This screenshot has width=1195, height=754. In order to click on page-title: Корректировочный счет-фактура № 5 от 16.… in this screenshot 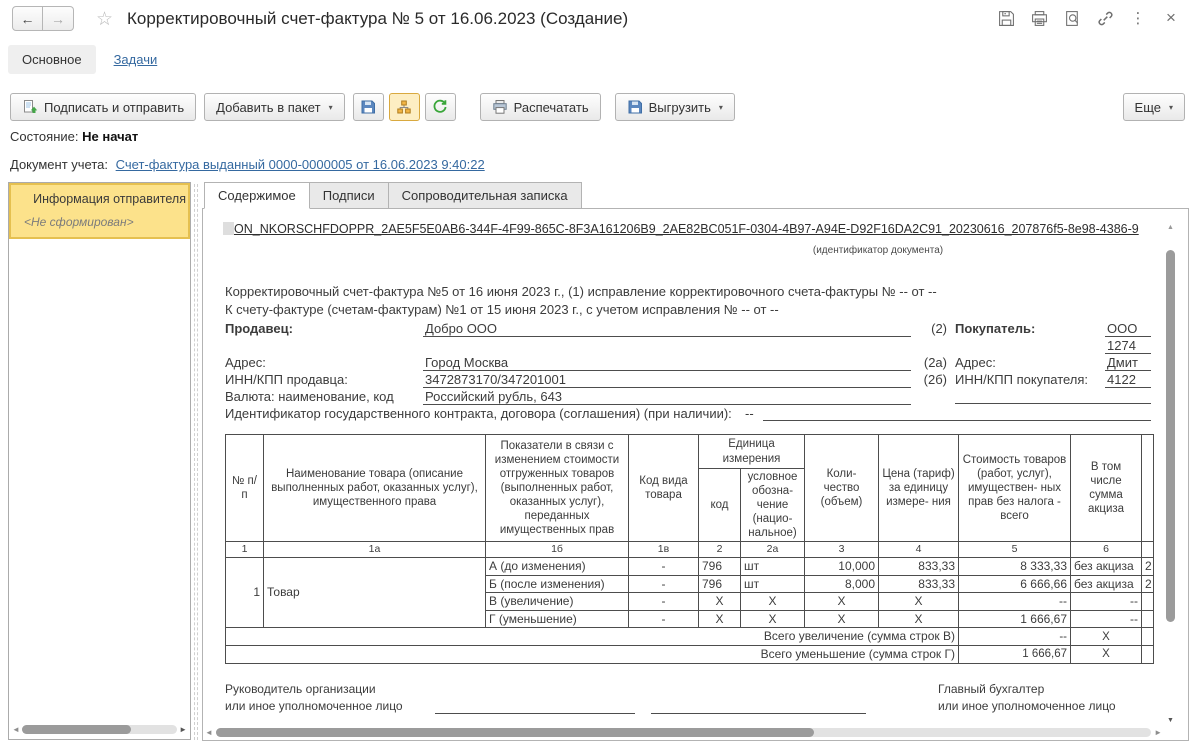, I will do `click(378, 18)`.